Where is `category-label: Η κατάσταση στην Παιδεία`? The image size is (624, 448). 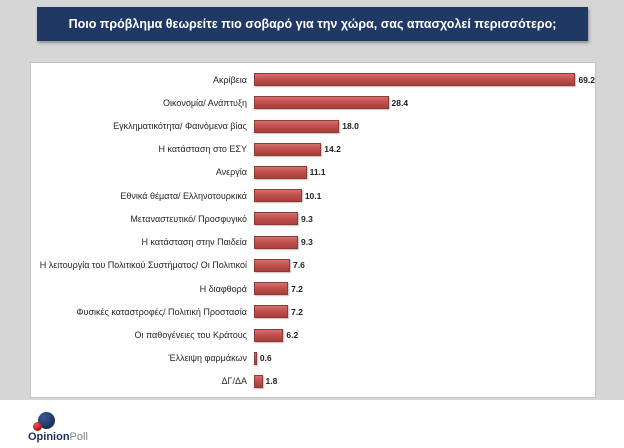 category-label: Η κατάσταση στην Παιδεία is located at coordinates (194, 242).